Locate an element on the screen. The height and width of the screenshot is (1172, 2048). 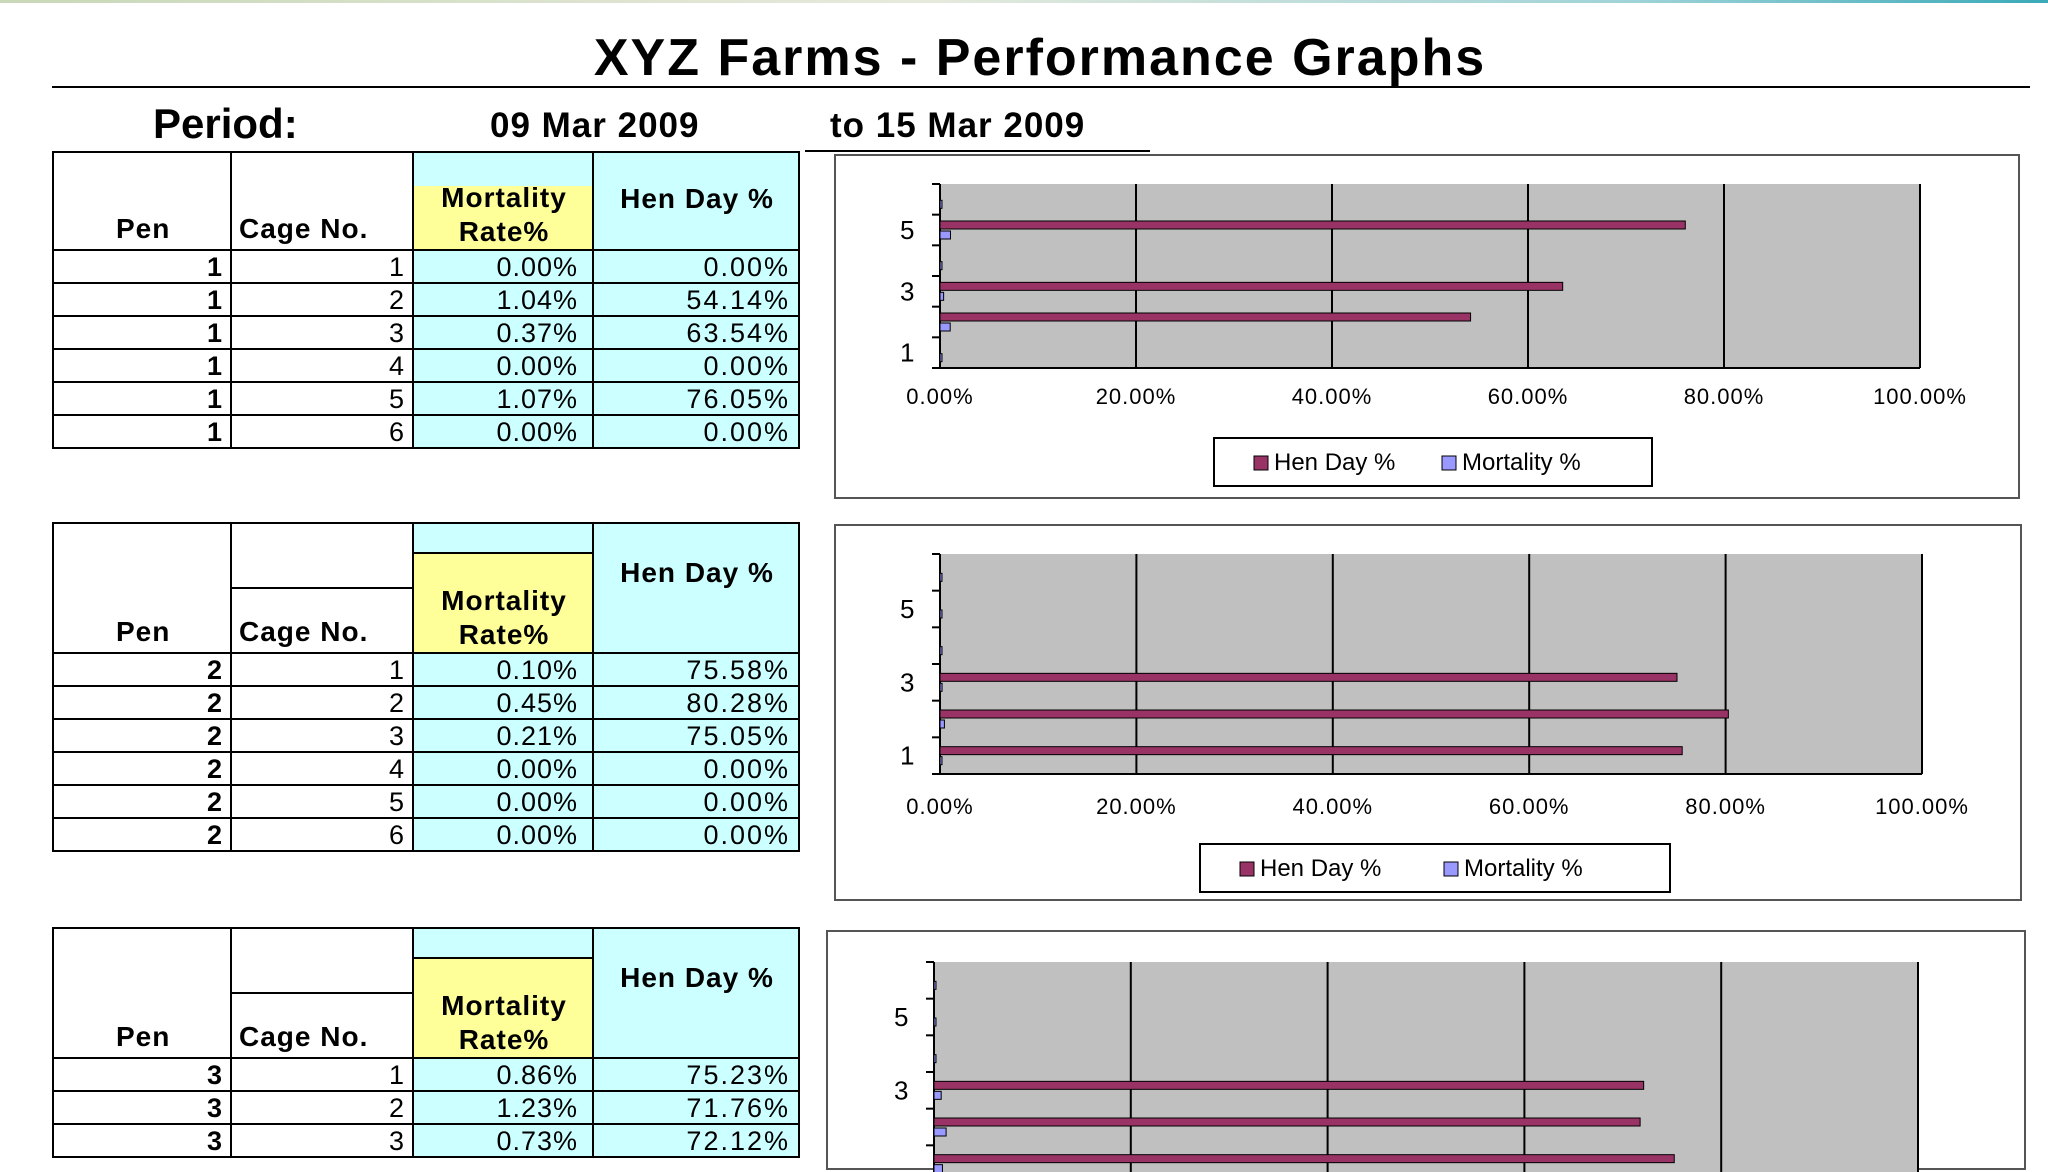
hen-day-percent: 75.05% is located at coordinates (697, 735).